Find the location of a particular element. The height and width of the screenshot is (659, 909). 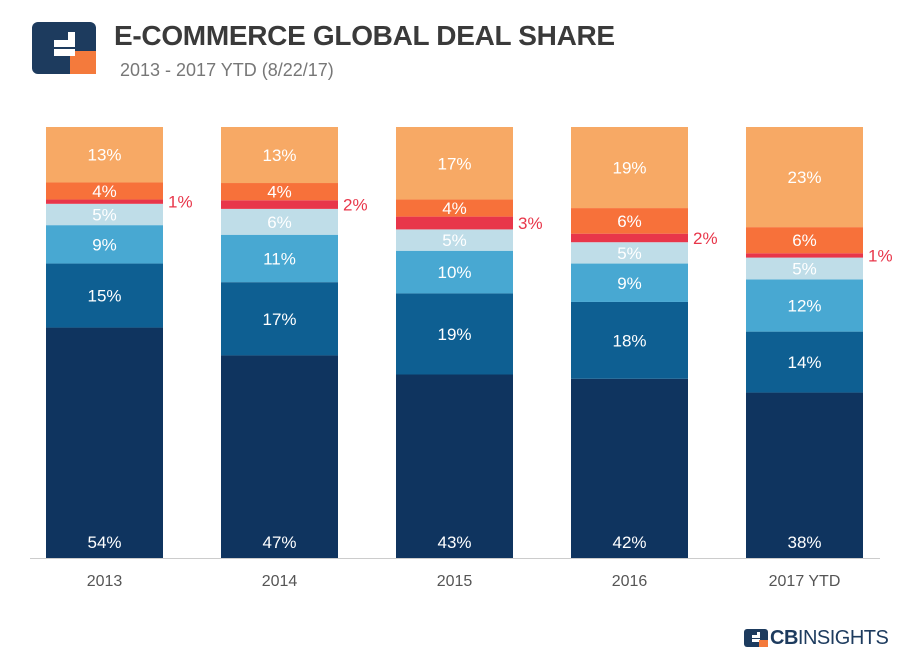

cb-insights-small-logo-icon is located at coordinates (756, 638).